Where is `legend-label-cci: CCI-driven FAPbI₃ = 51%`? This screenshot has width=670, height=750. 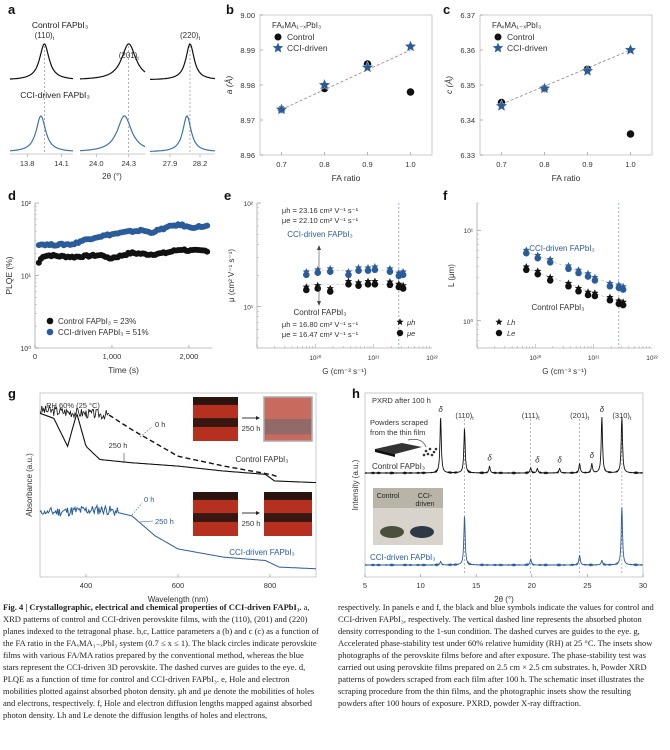
legend-label-cci: CCI-driven FAPbI₃ = 51% is located at coordinates (103, 332).